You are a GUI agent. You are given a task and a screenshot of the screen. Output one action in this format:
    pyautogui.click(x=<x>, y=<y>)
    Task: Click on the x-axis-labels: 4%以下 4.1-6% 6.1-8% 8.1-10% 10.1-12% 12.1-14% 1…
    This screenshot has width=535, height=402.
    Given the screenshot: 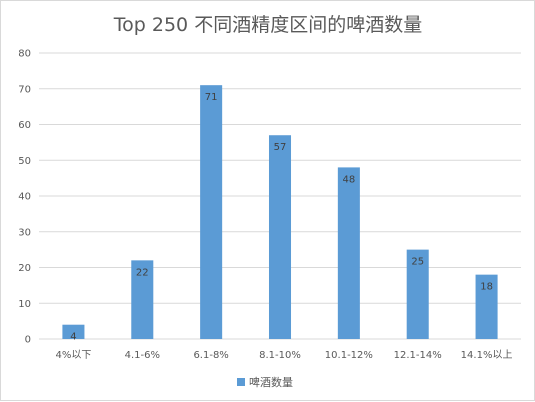 What is the action you would take?
    pyautogui.click(x=283, y=355)
    